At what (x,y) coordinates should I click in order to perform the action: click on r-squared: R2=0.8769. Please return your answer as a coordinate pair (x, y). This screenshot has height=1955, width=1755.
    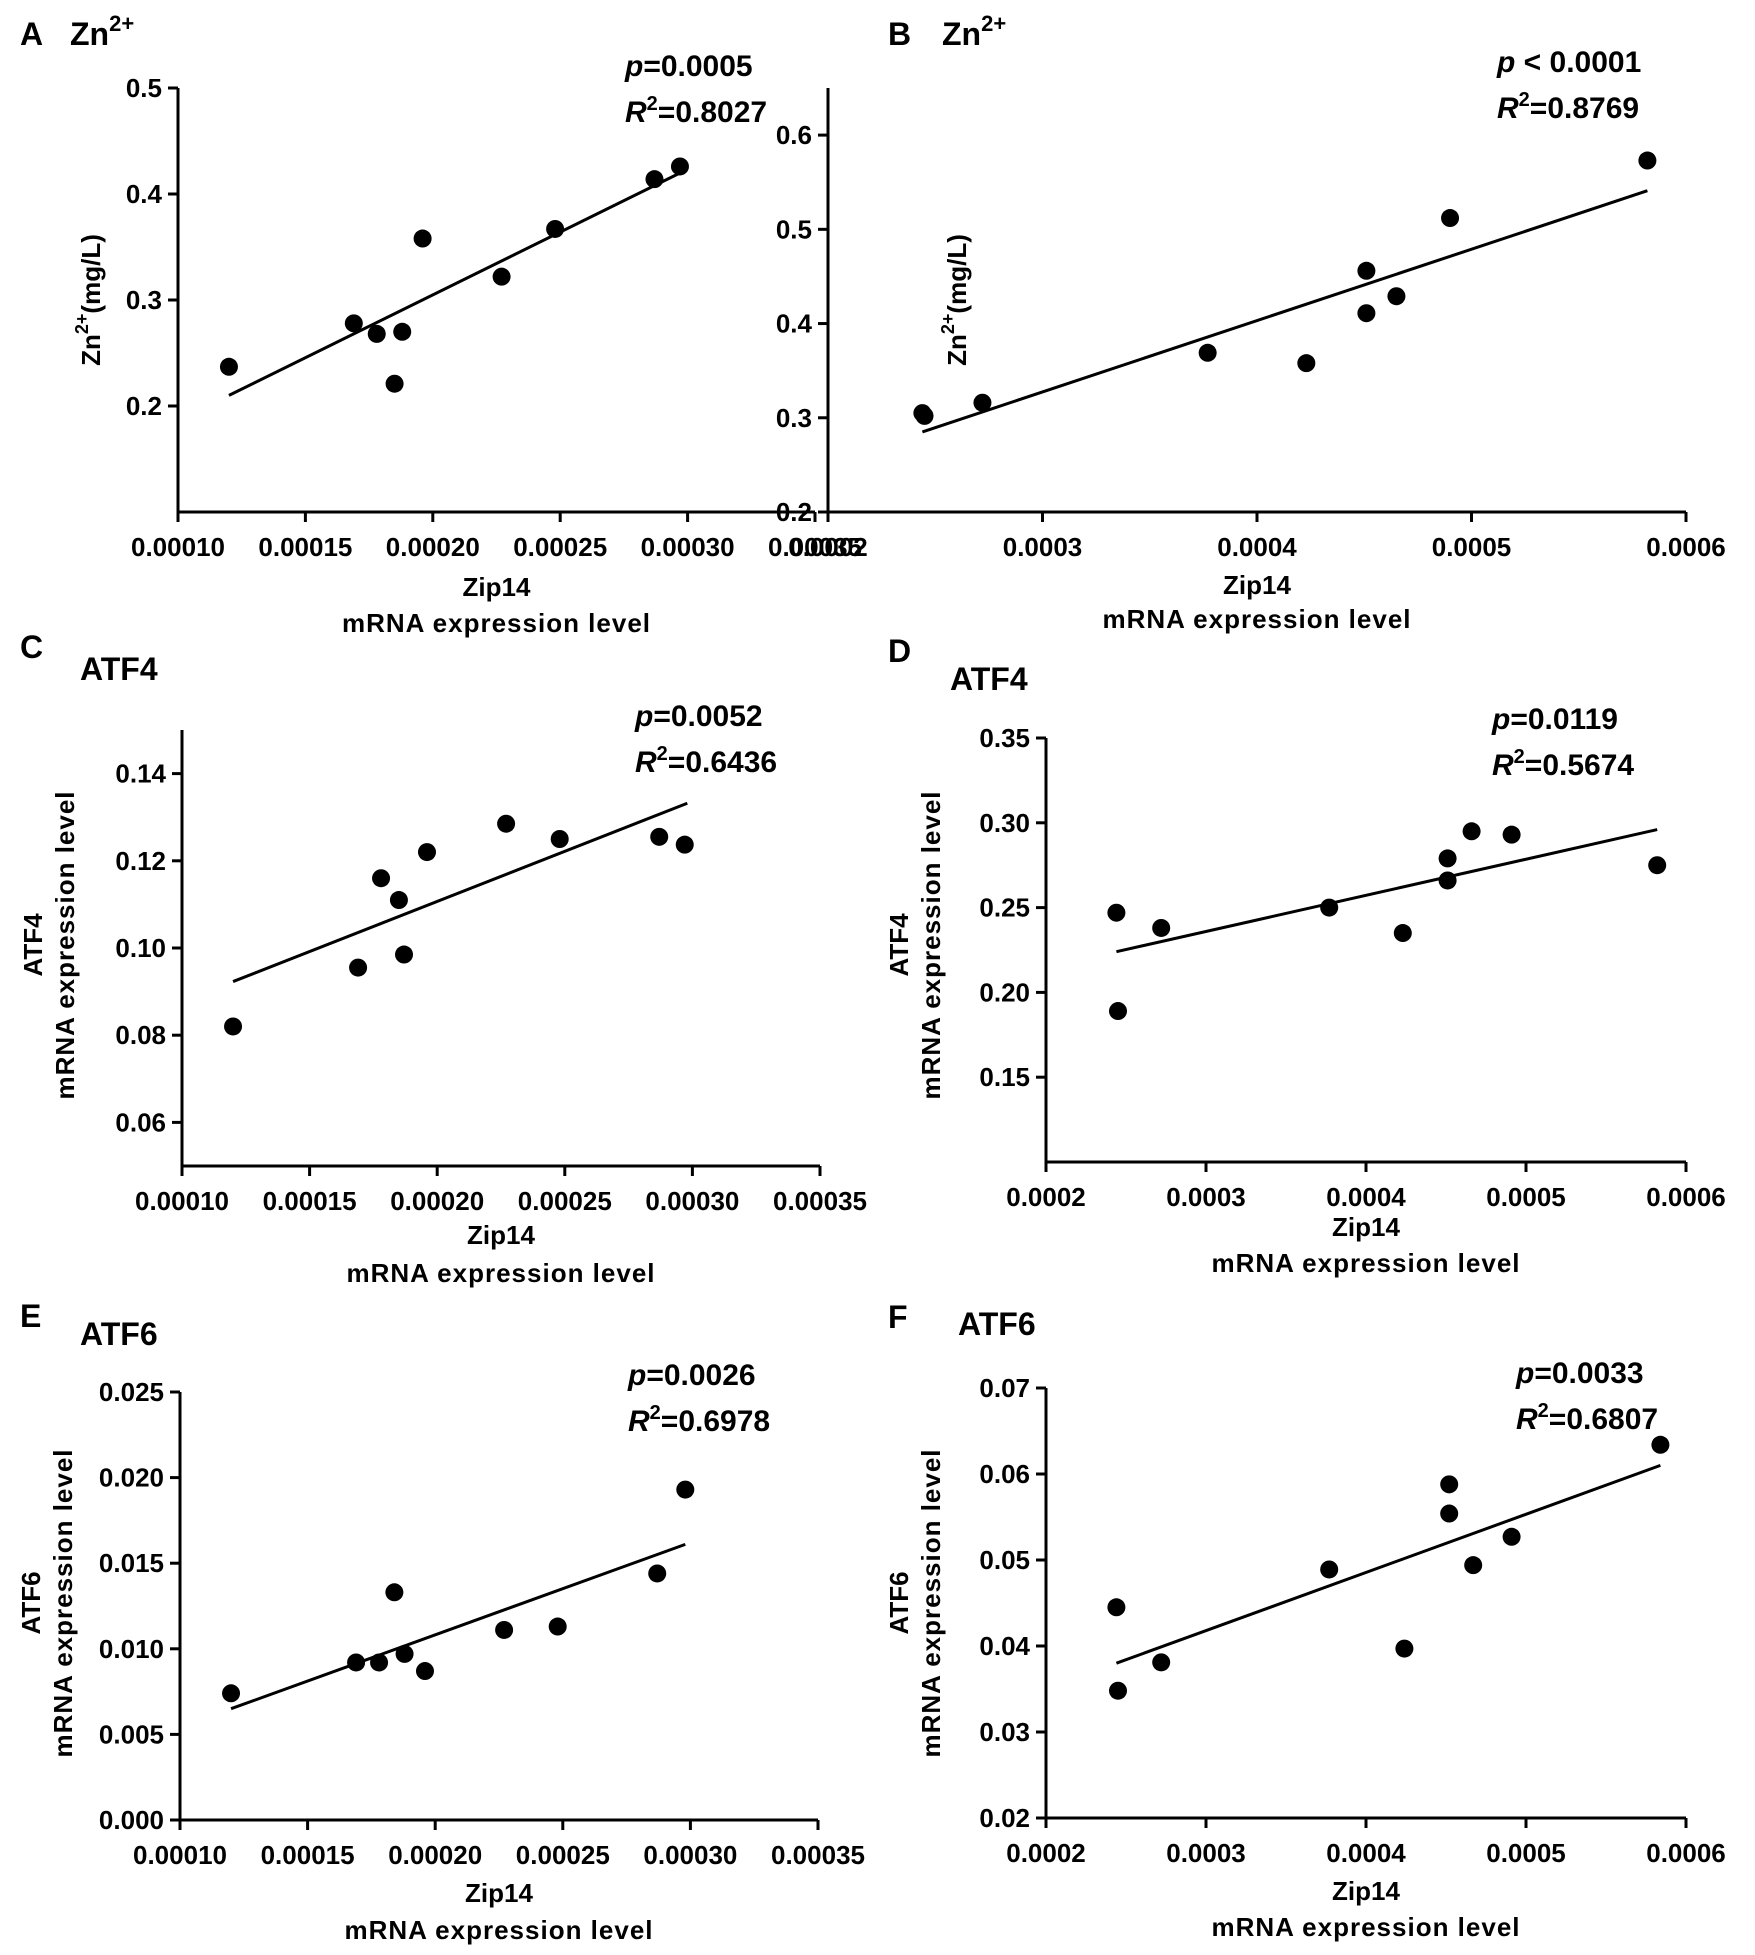
    Looking at the image, I should click on (1568, 107).